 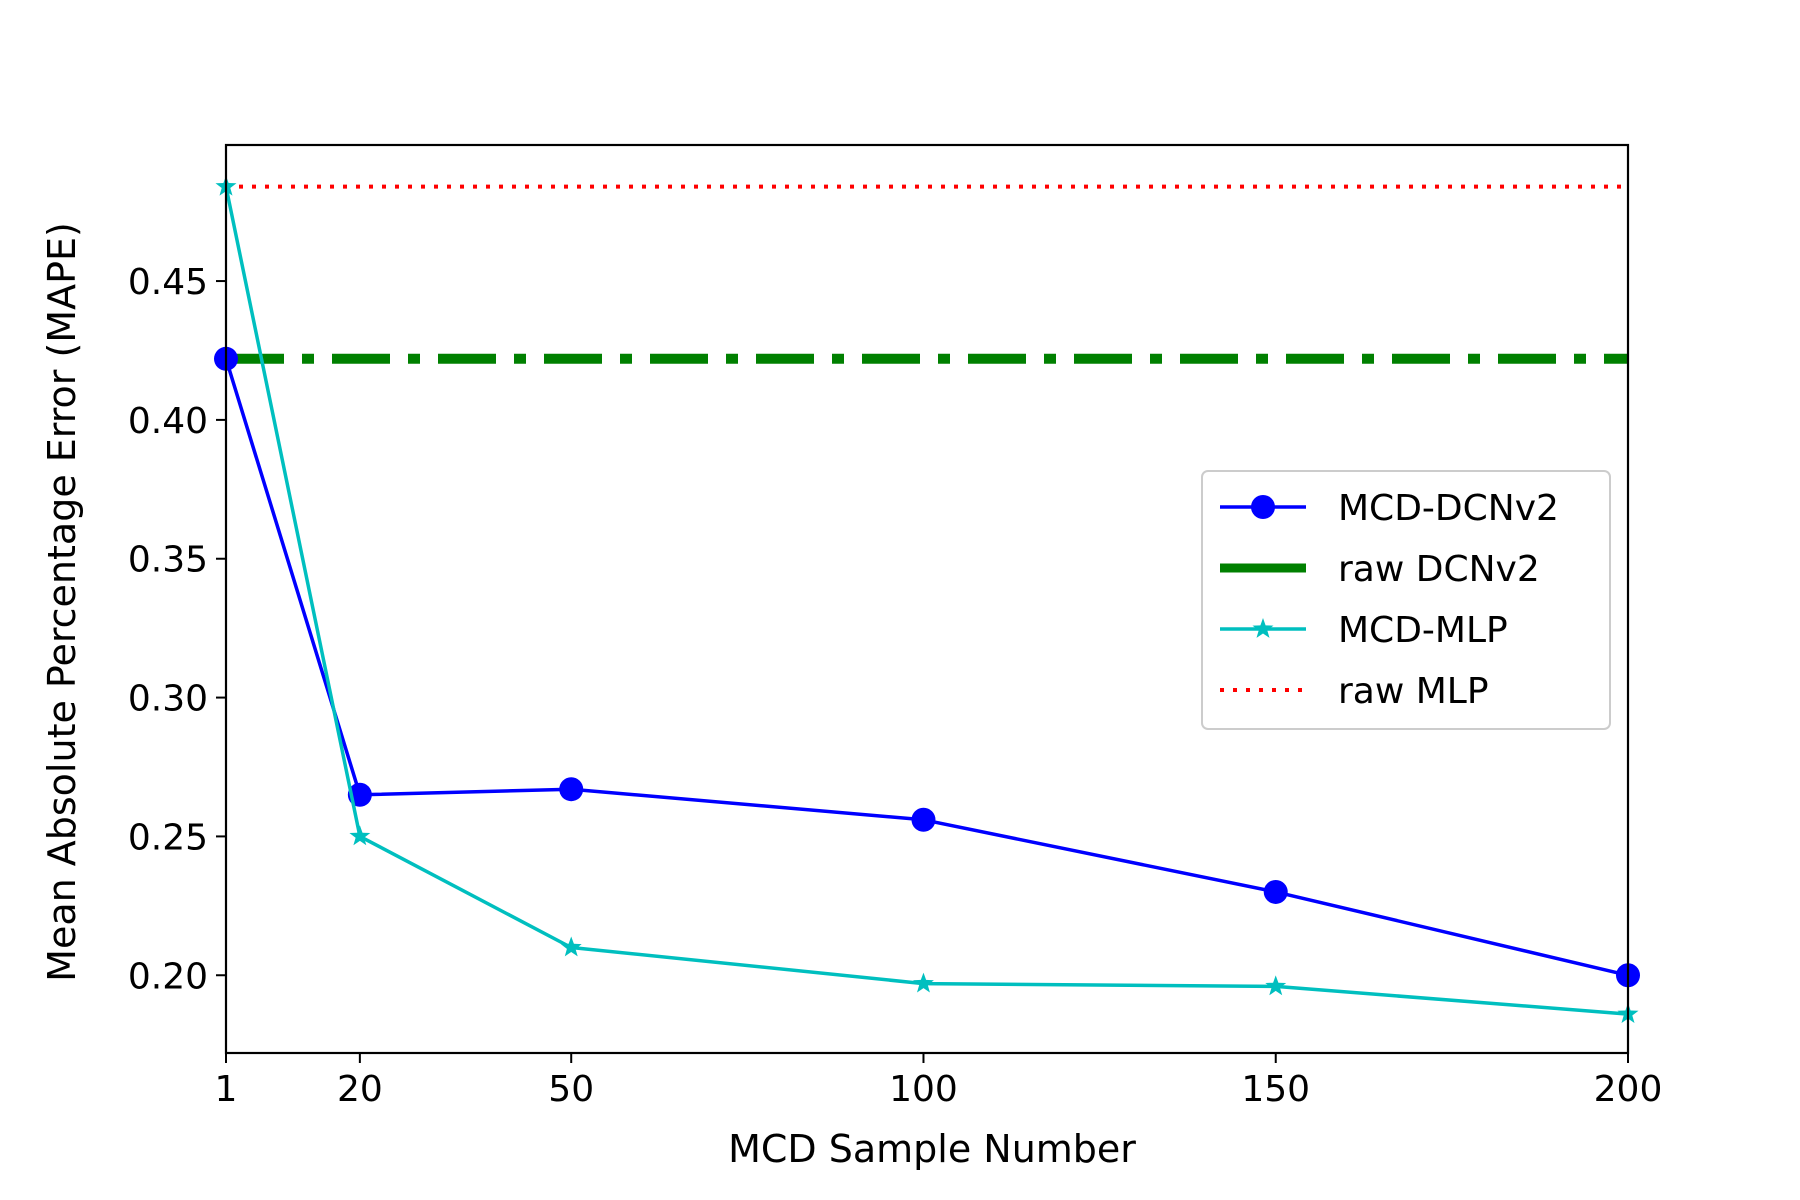 I want to click on legend-marker-mcd-dcnv2, so click(x=1263, y=507).